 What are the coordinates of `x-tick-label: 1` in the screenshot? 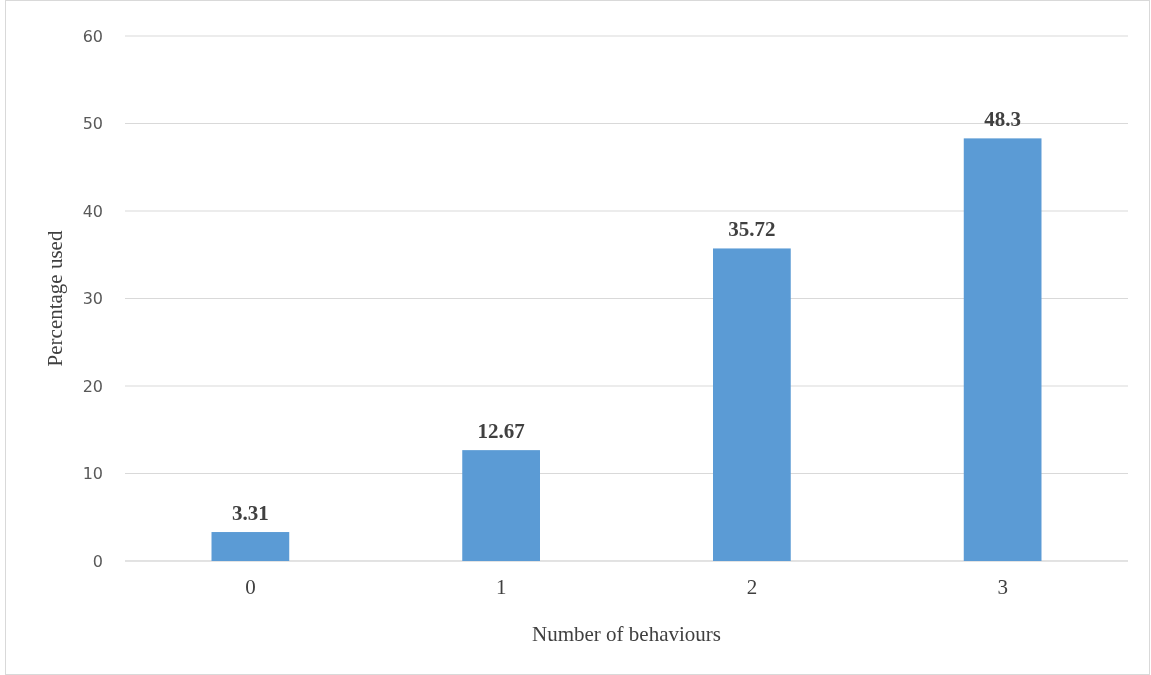 It's located at (501, 587).